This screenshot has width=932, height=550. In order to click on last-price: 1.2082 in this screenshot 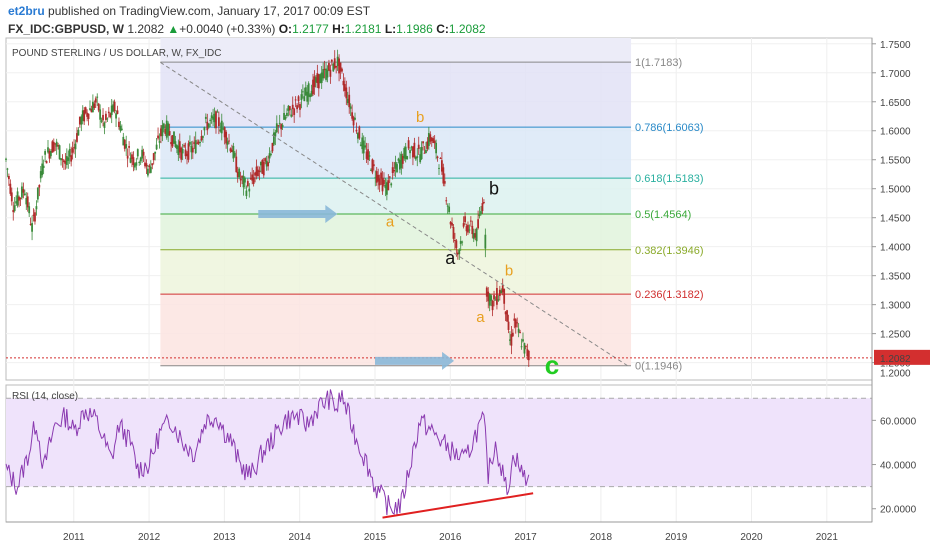, I will do `click(146, 29)`.